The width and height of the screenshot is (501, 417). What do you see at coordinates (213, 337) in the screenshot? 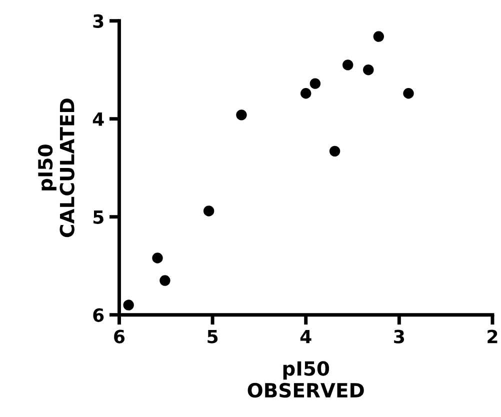
I see `x-tick-label: 5` at bounding box center [213, 337].